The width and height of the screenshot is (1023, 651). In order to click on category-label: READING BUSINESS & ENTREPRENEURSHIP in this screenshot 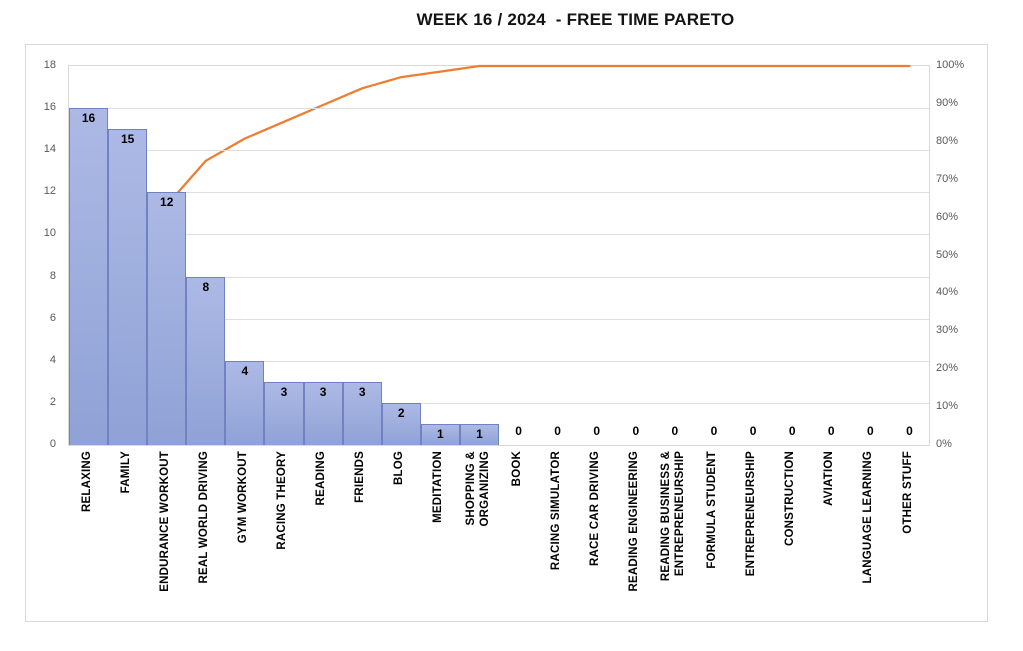, I will do `click(673, 516)`.